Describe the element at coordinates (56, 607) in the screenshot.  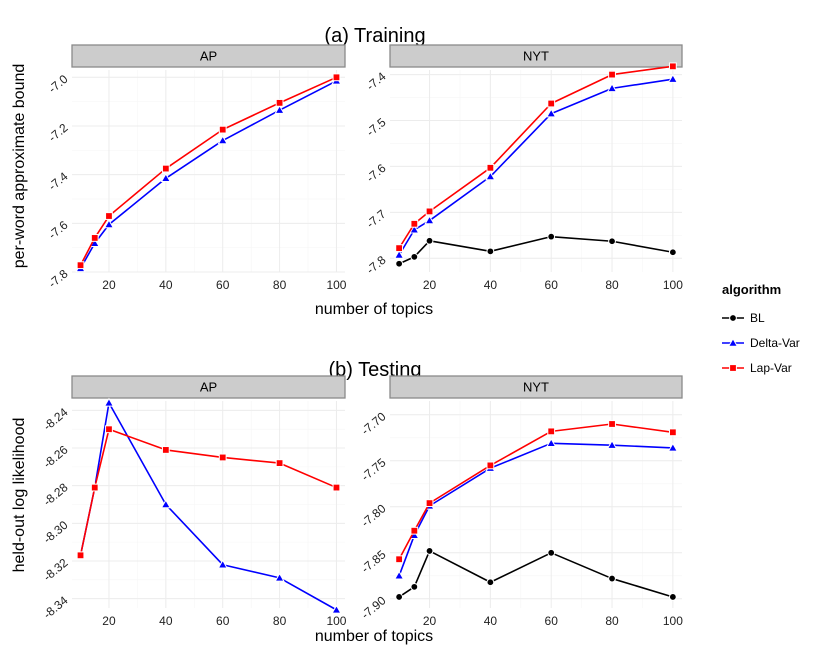
I see `y-tick-label: -8.34` at that location.